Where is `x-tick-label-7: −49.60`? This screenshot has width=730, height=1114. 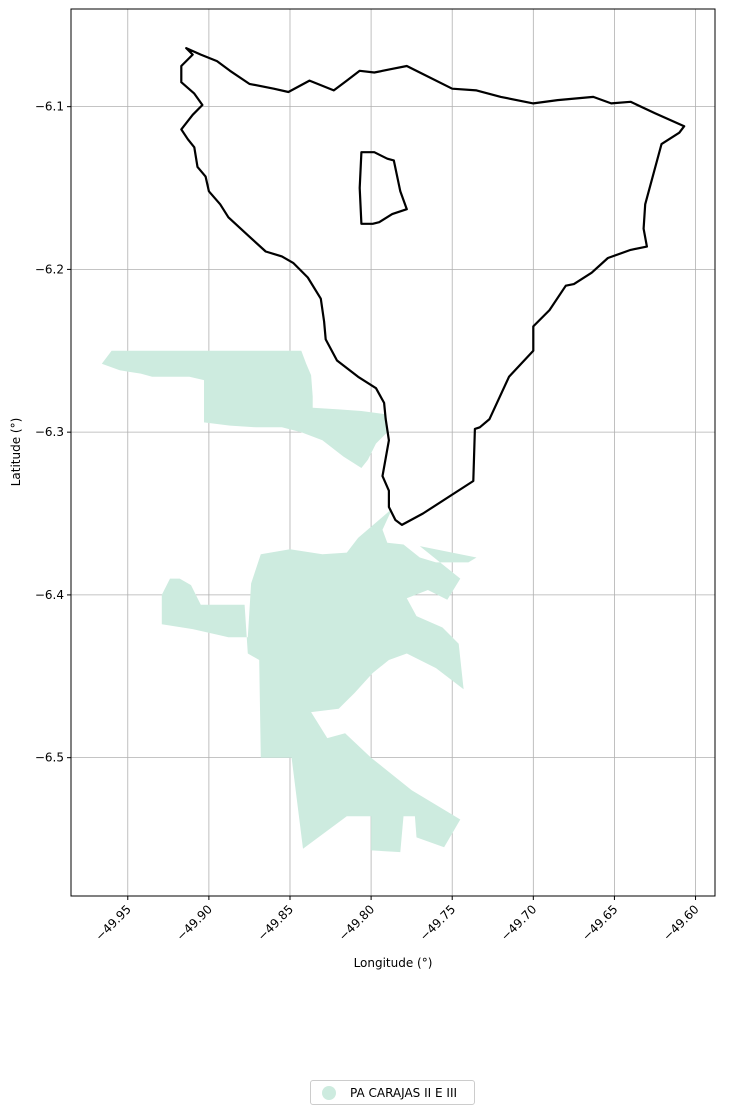 x-tick-label-7: −49.60 is located at coordinates (680, 922).